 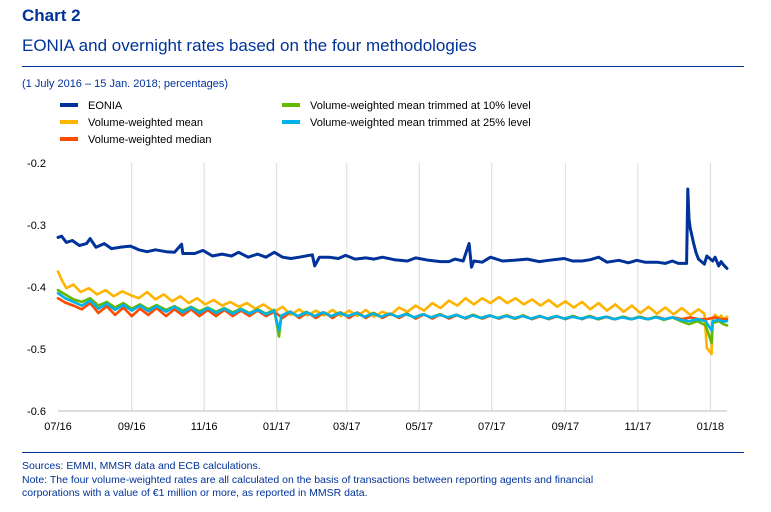 I want to click on chart-number: Chart 2, so click(x=51, y=15).